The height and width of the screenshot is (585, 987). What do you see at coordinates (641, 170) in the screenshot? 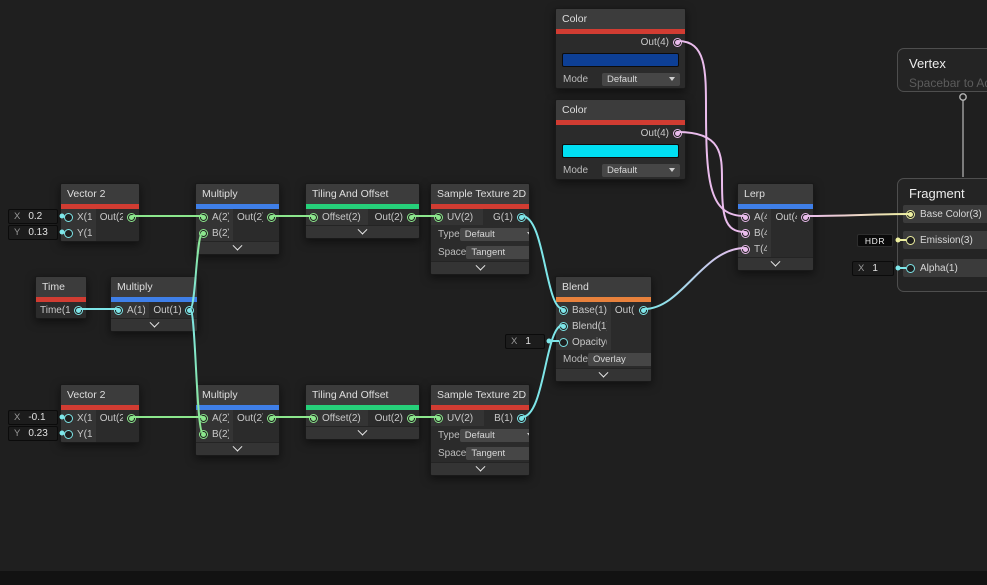
I see `dropdown-color-2-0: Default` at bounding box center [641, 170].